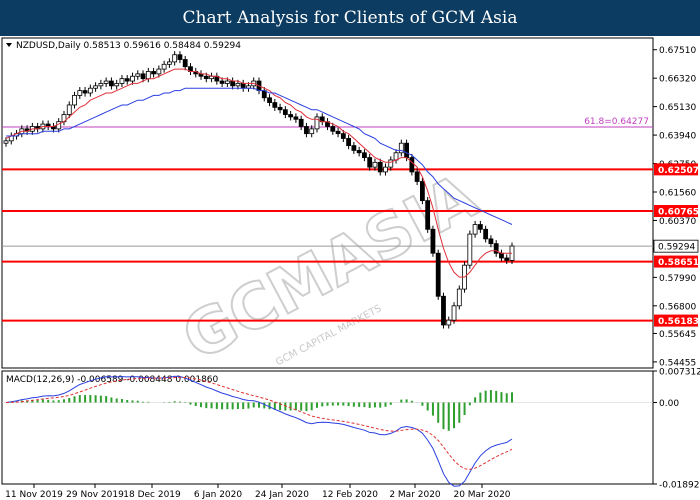 The width and height of the screenshot is (700, 500). I want to click on current-price-label: 0.59294, so click(676, 248).